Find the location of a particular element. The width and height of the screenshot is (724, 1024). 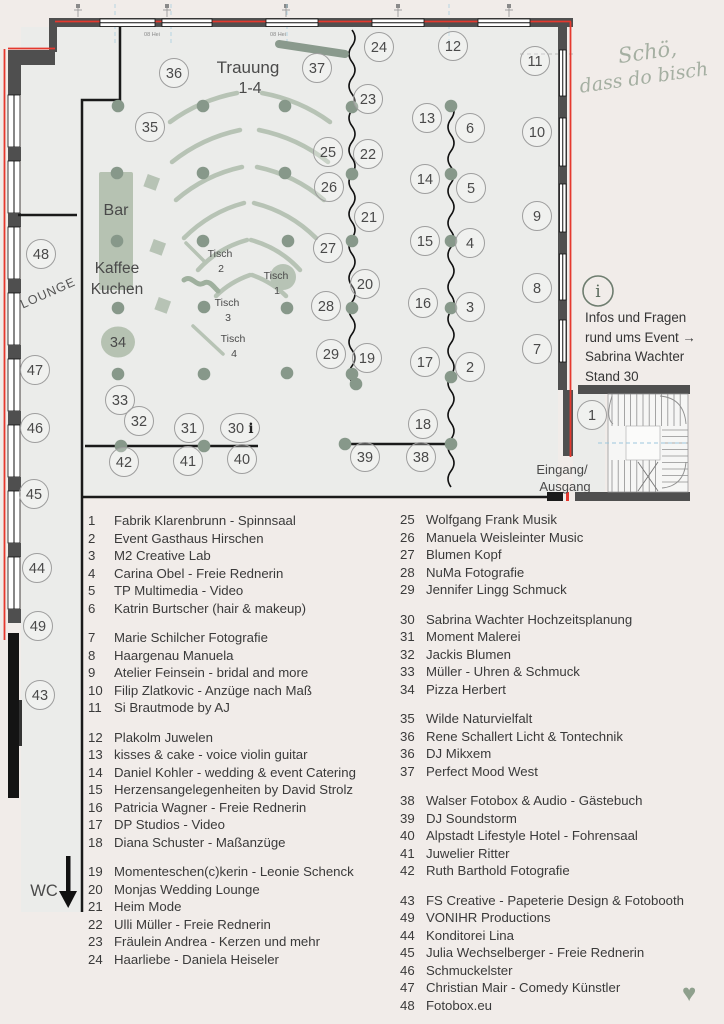

legend-item: 27 Blumen Kopf is located at coordinates (555, 555).